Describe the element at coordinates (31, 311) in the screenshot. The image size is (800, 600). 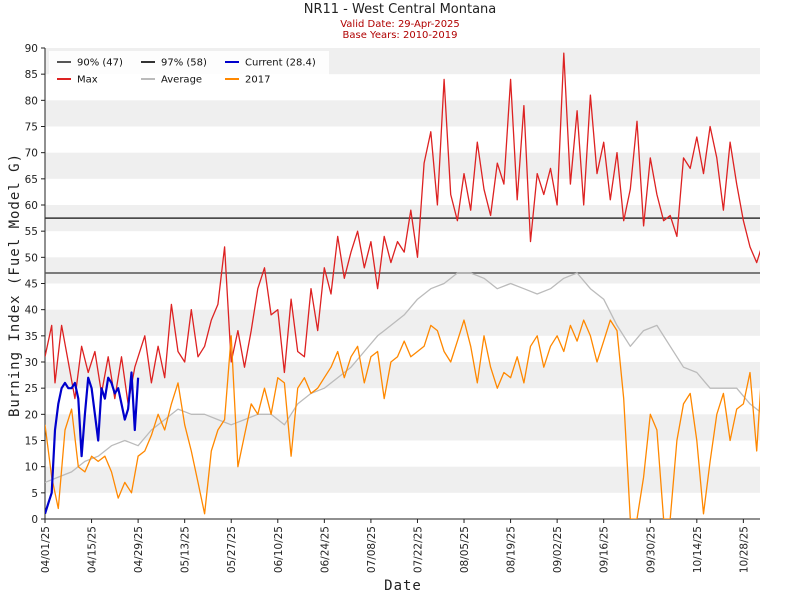
I see `y-tick-label: 40` at that location.